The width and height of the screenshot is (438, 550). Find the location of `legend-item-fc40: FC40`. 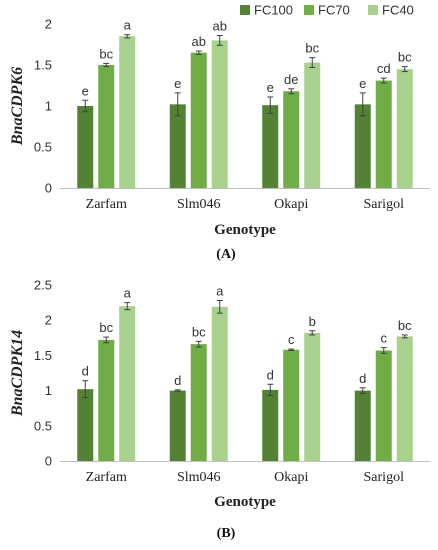

legend-item-fc40: FC40 is located at coordinates (391, 10).